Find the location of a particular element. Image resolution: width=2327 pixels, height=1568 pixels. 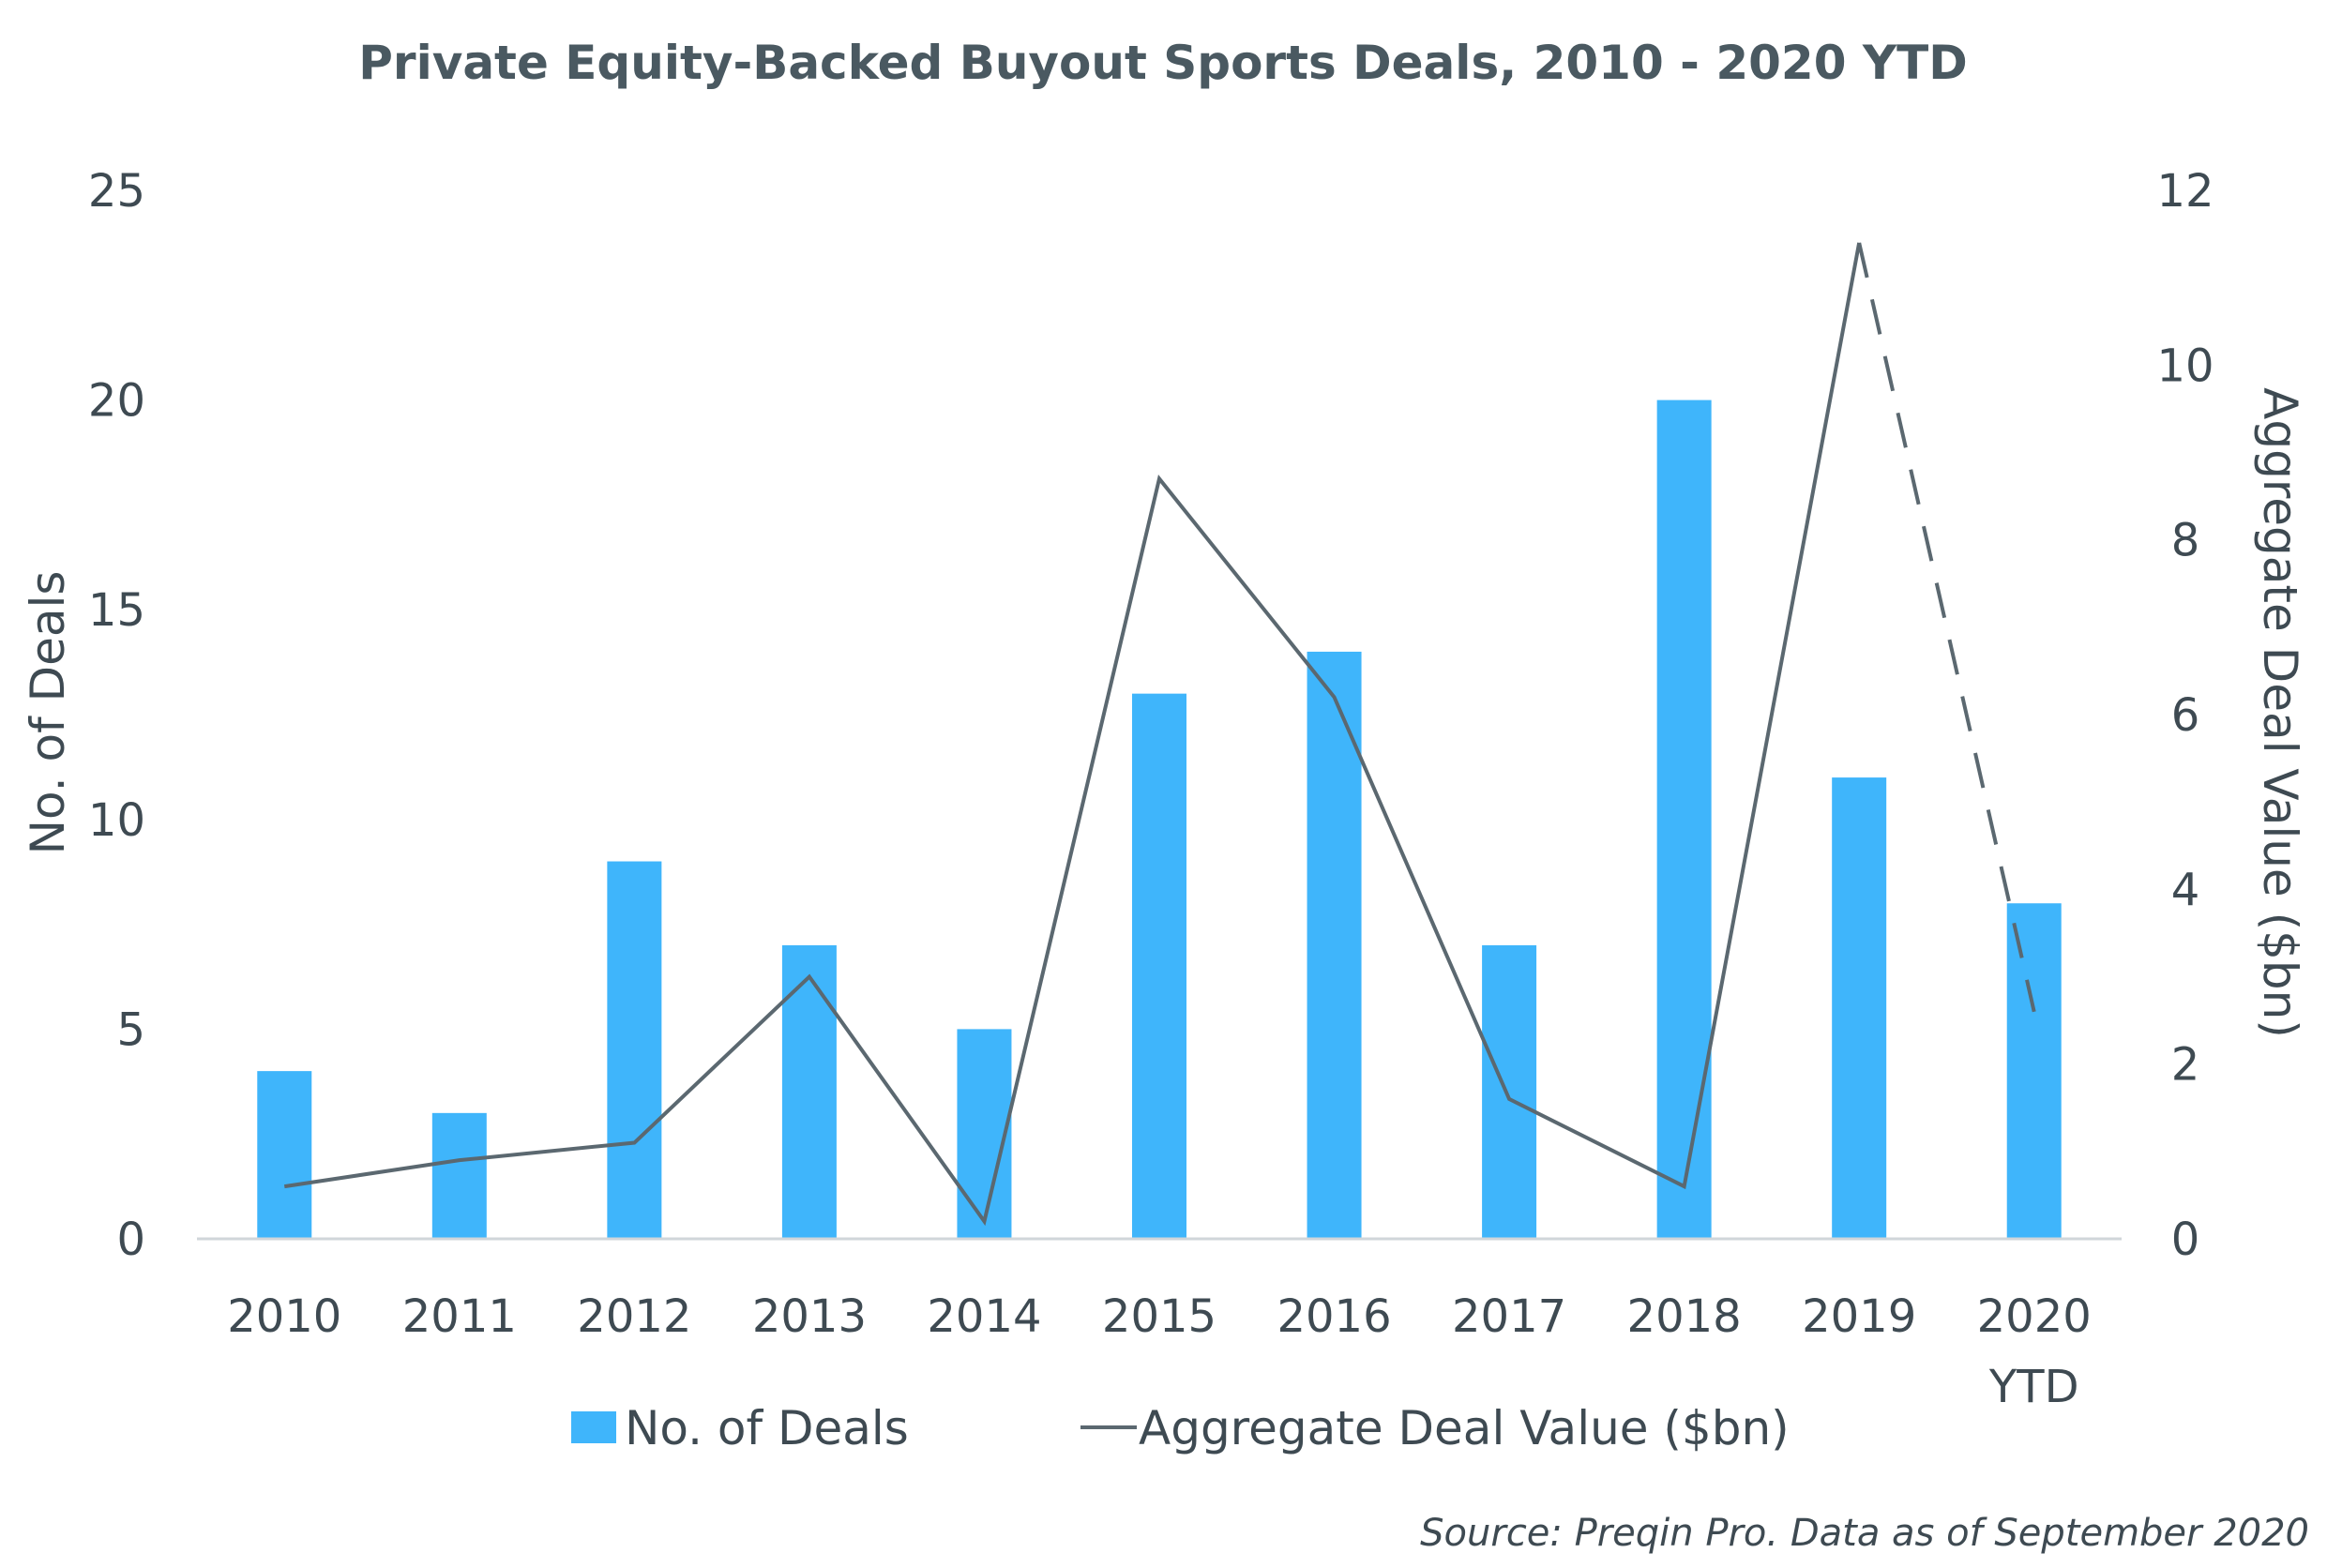

bar-2013 is located at coordinates (809, 1091).